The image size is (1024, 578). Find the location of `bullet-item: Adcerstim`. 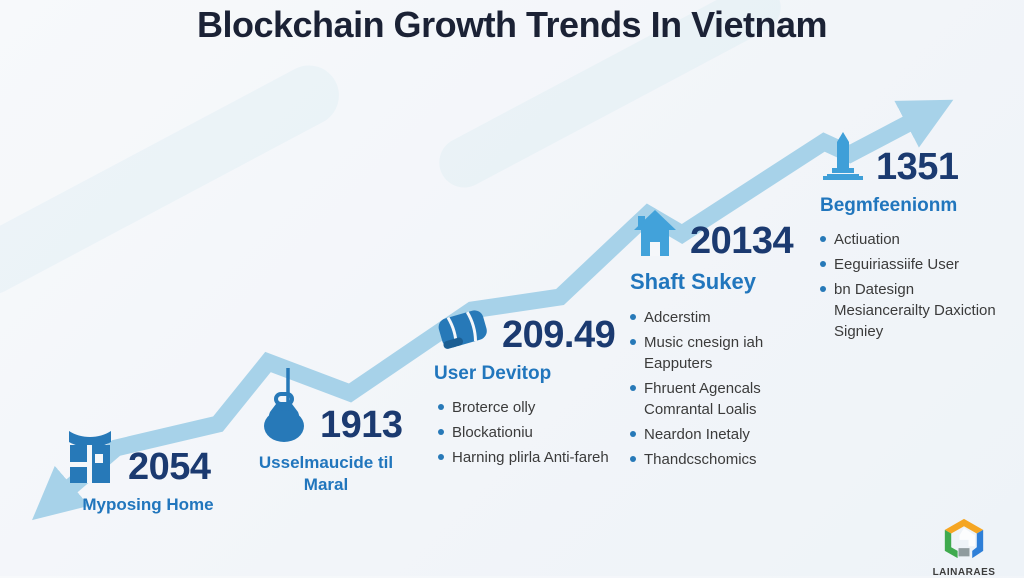

bullet-item: Adcerstim is located at coordinates (715, 317).